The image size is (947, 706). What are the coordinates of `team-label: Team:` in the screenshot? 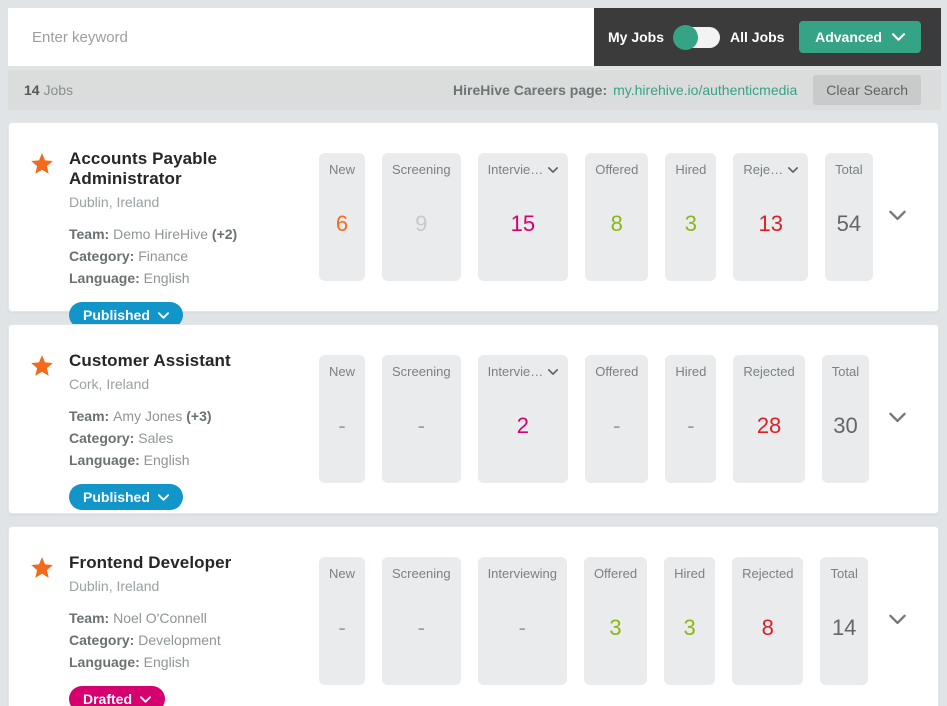 It's located at (91, 416).